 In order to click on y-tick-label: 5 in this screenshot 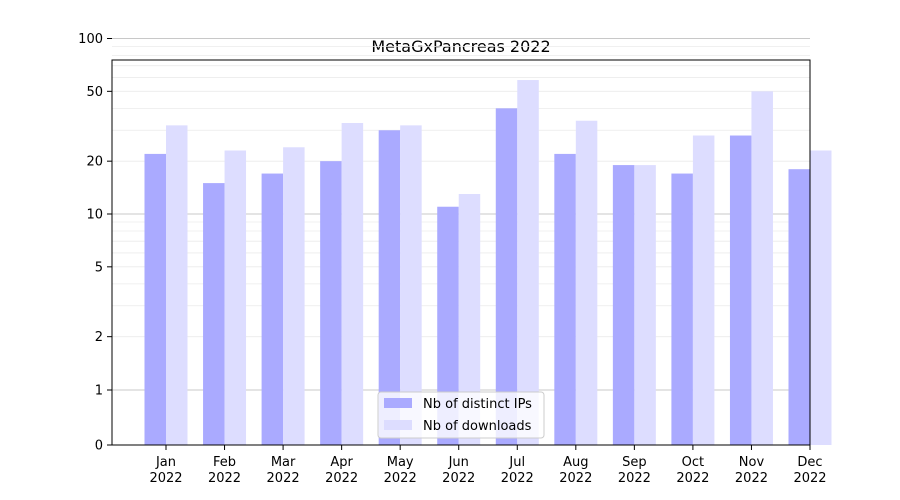, I will do `click(99, 267)`.